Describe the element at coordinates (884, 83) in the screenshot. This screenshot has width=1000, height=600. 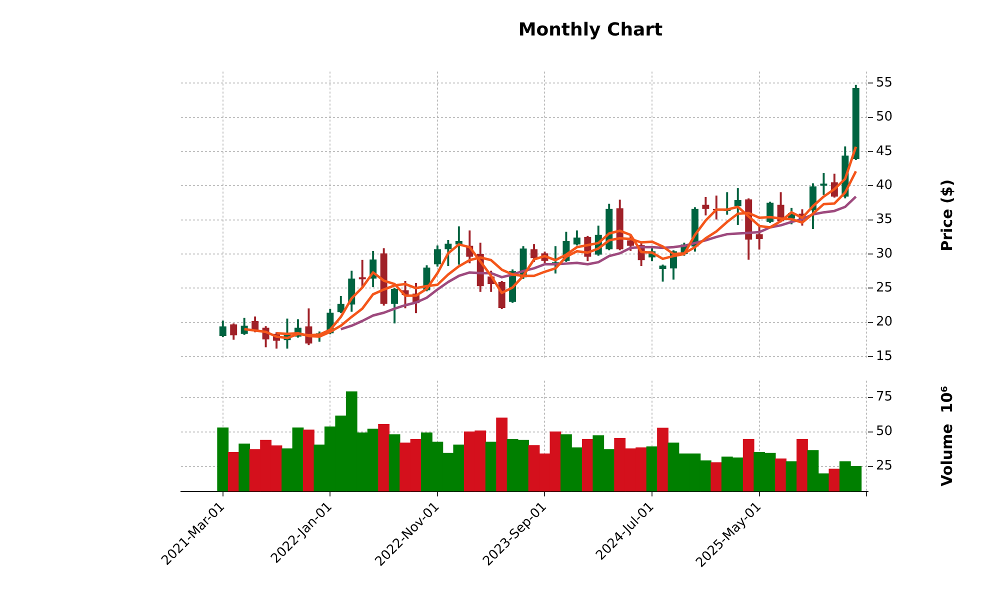
I see `y-tick-label: 55` at that location.